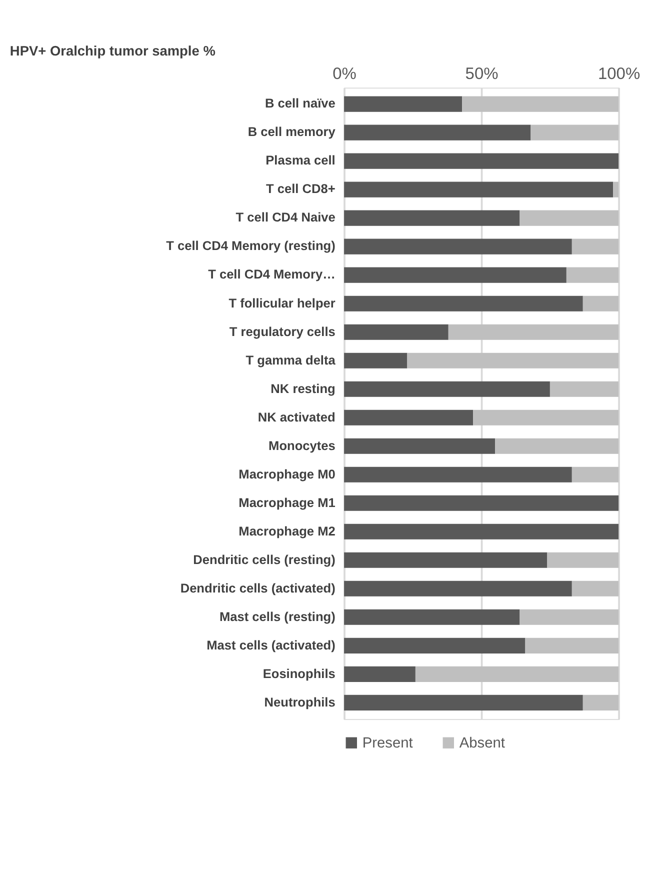 The height and width of the screenshot is (893, 668). Describe the element at coordinates (303, 388) in the screenshot. I see `y-tick-label: NK resting` at that location.